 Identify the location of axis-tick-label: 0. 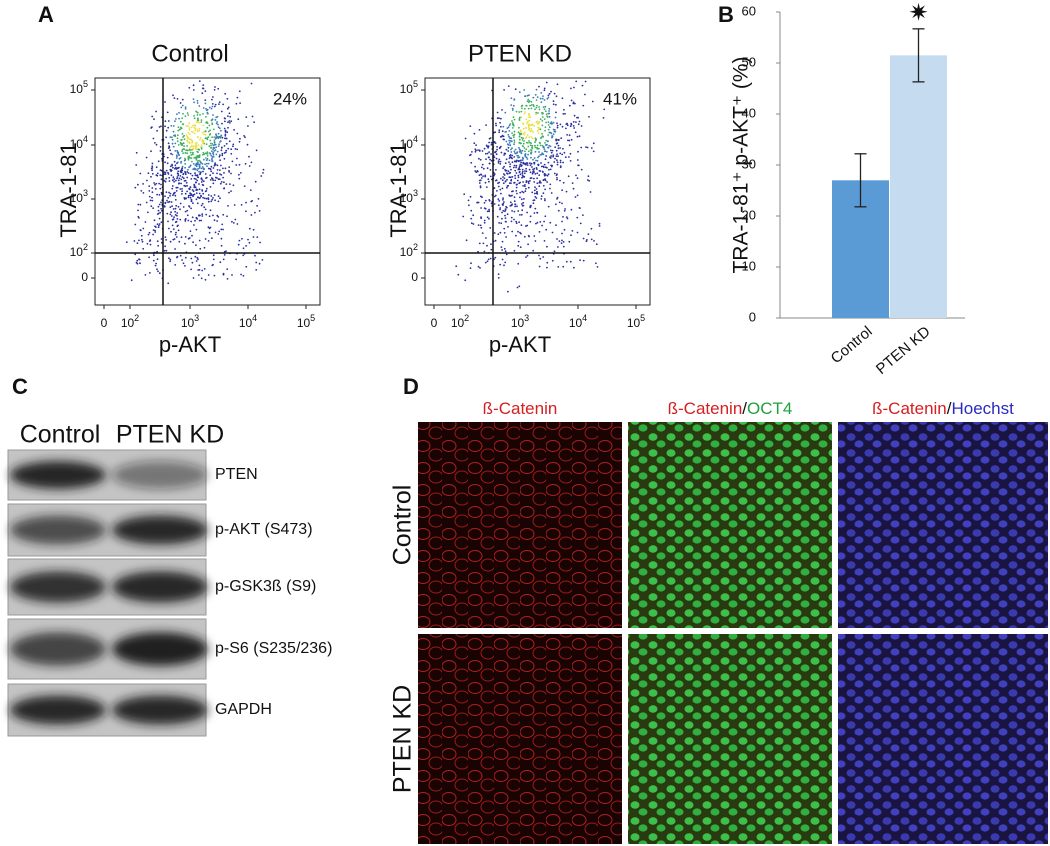
(414, 277).